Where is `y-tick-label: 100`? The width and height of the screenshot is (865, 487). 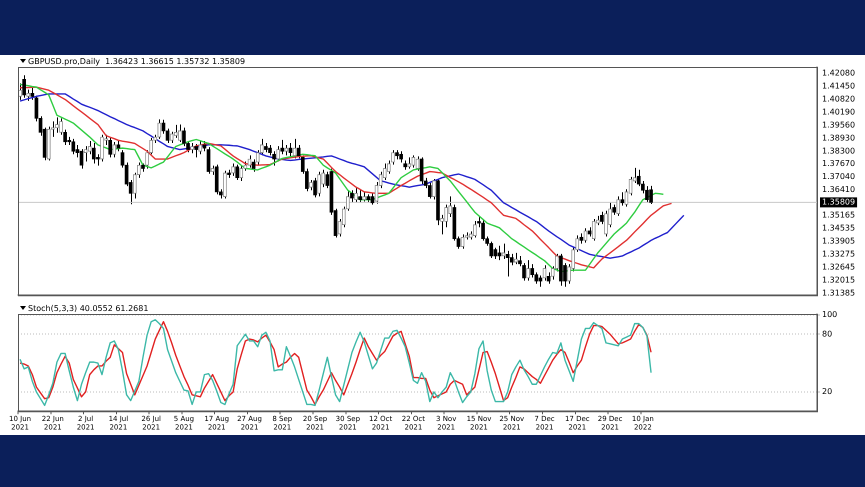 y-tick-label: 100 is located at coordinates (830, 315).